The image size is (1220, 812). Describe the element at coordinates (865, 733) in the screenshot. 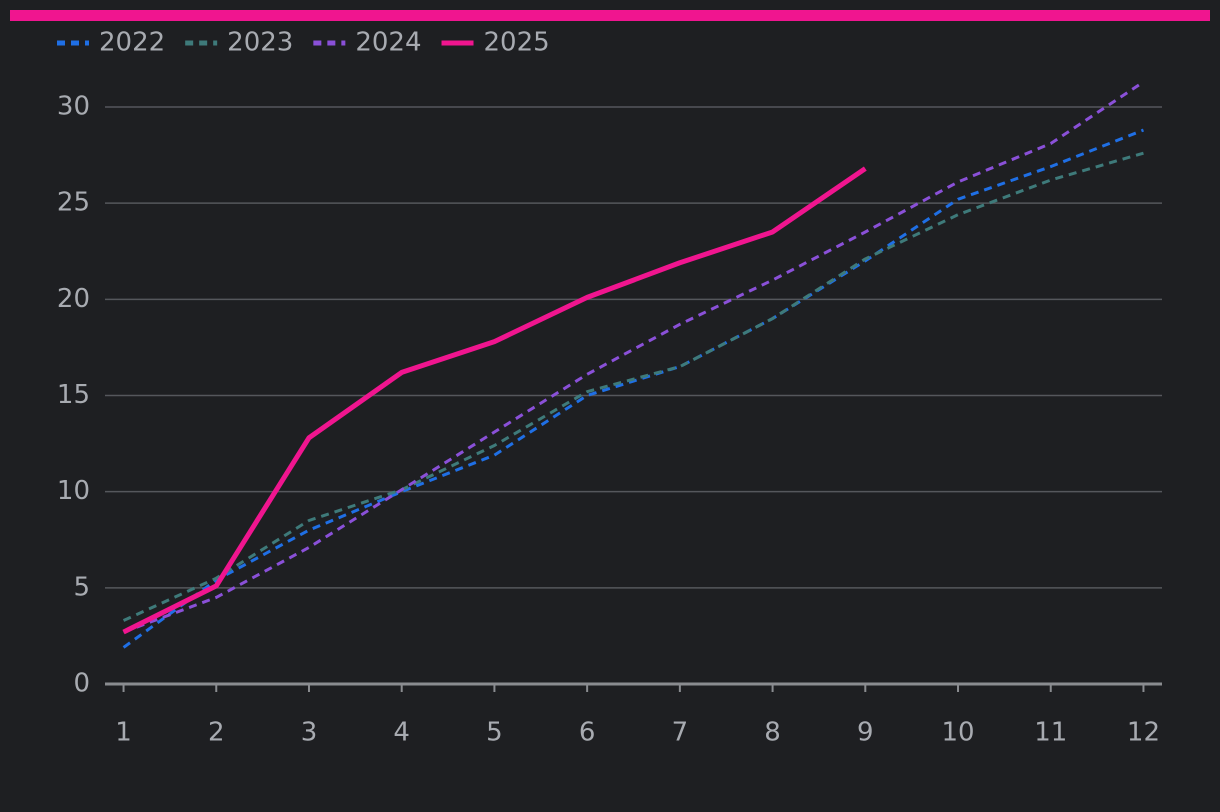

I see `x-tick-label: 9` at that location.